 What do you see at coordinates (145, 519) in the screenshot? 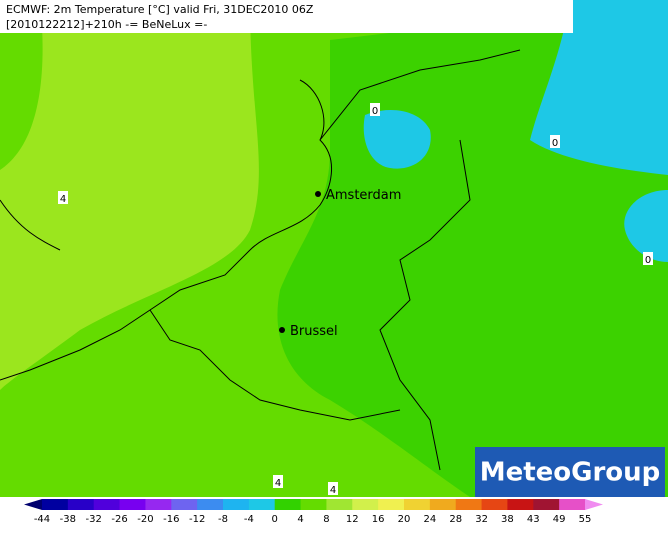
I see `colorbar-label: -20` at bounding box center [145, 519].